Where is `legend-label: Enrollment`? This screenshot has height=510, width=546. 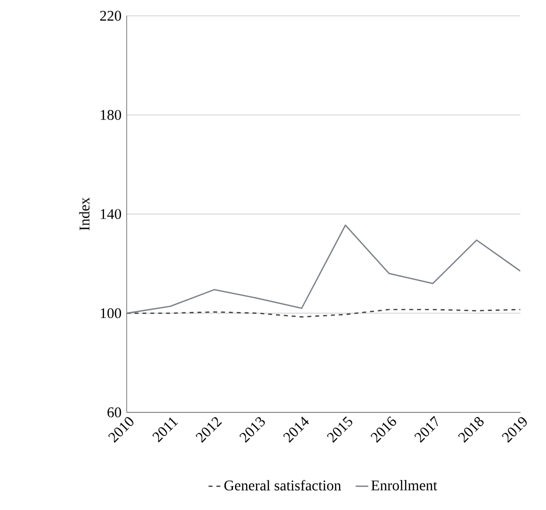 legend-label: Enrollment is located at coordinates (404, 485).